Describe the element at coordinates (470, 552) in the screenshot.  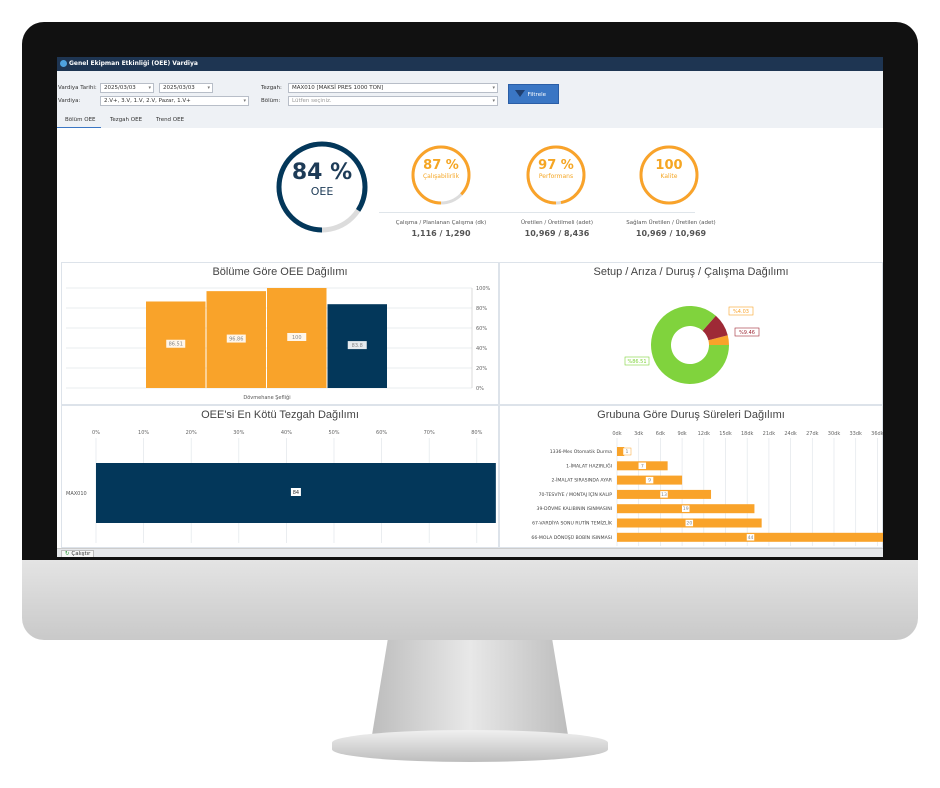
I see `status-bar: ↻ Çalıştır` at that location.